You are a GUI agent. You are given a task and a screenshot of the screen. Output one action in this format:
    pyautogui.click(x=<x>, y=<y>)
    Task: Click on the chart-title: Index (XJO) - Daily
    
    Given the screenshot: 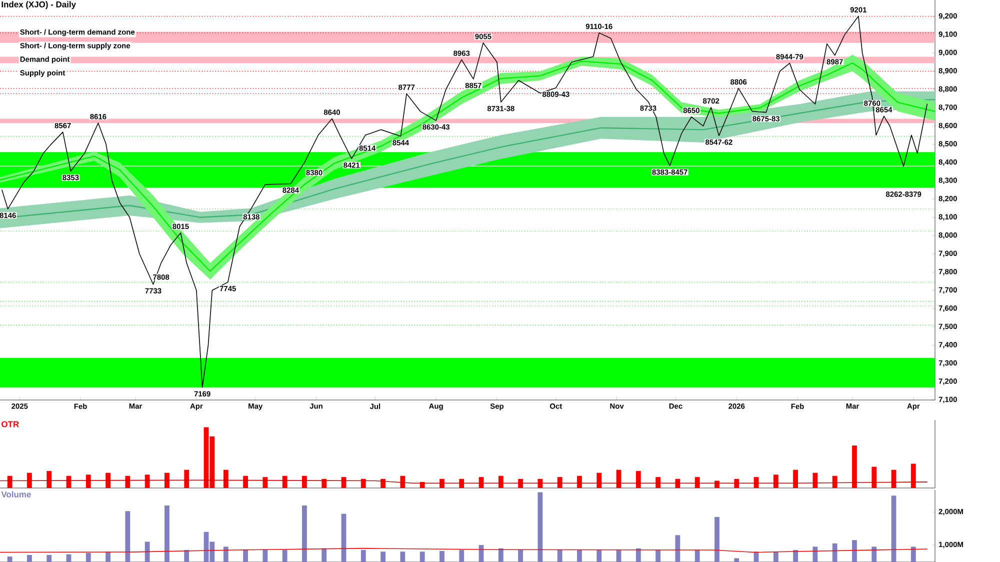 What is the action you would take?
    pyautogui.click(x=39, y=5)
    